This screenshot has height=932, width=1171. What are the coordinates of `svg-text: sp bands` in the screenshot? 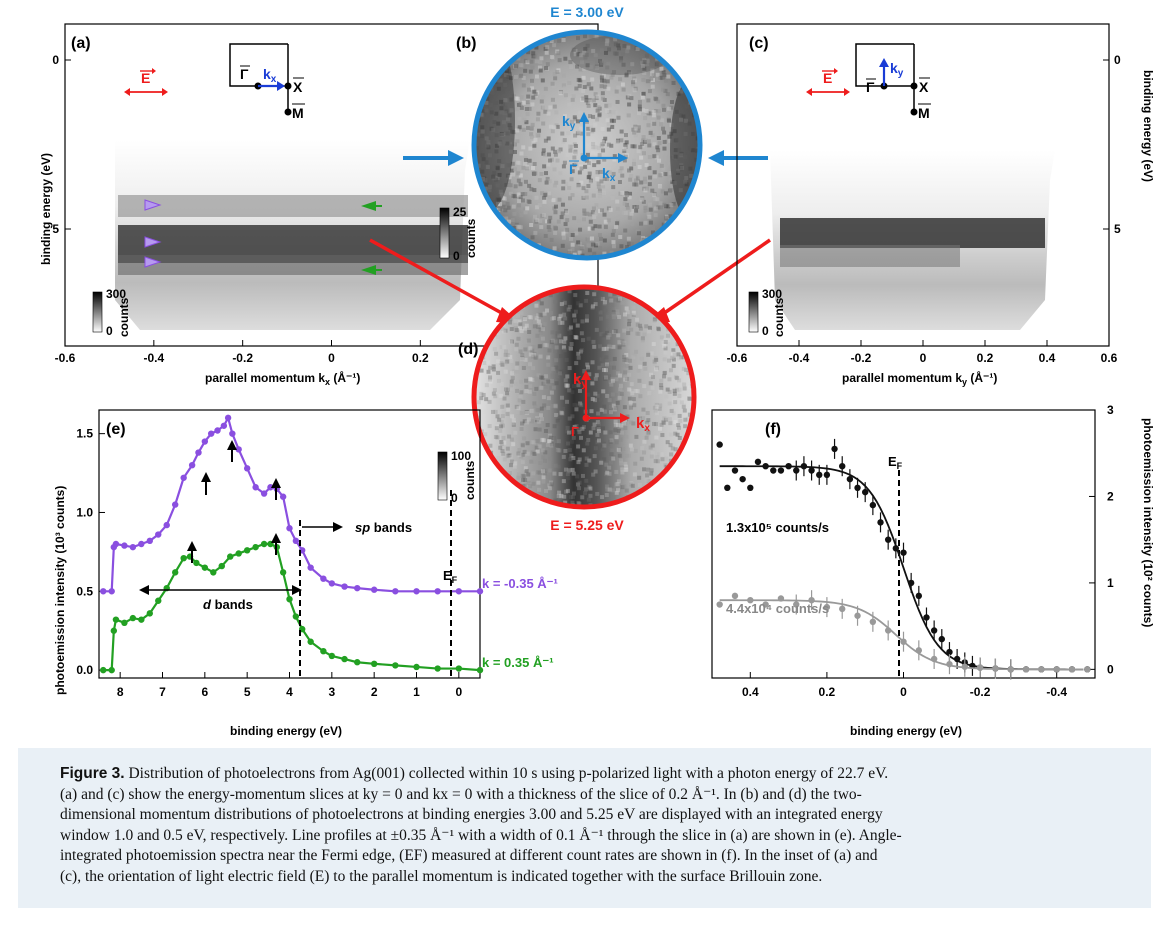 It's located at (383, 527).